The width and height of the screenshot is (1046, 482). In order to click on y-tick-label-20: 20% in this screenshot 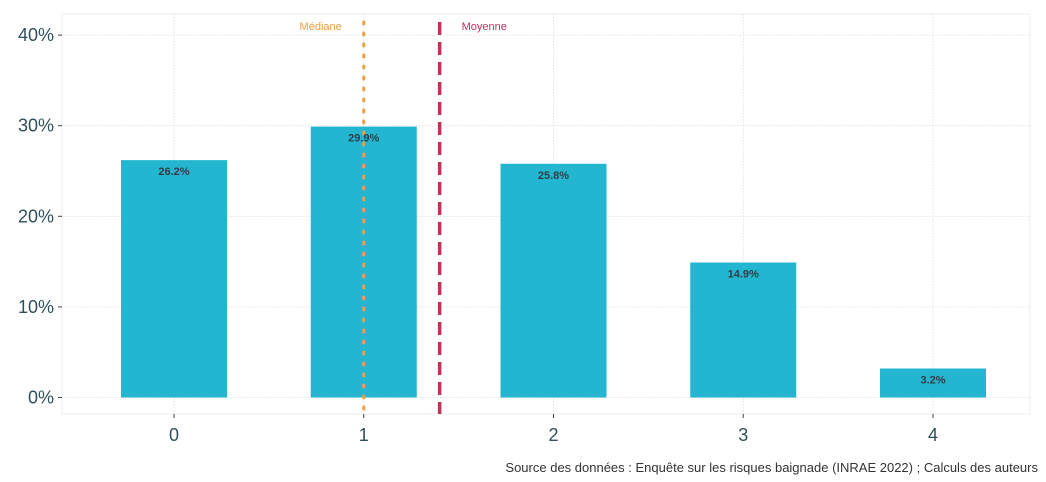, I will do `click(36, 216)`.